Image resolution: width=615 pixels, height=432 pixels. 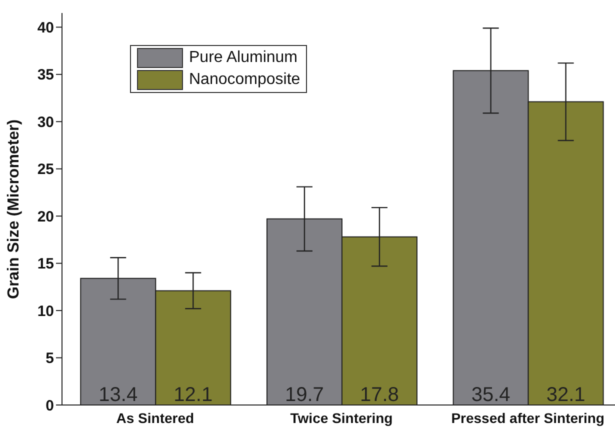 What do you see at coordinates (45, 27) in the screenshot?
I see `y-tick-label: 40` at bounding box center [45, 27].